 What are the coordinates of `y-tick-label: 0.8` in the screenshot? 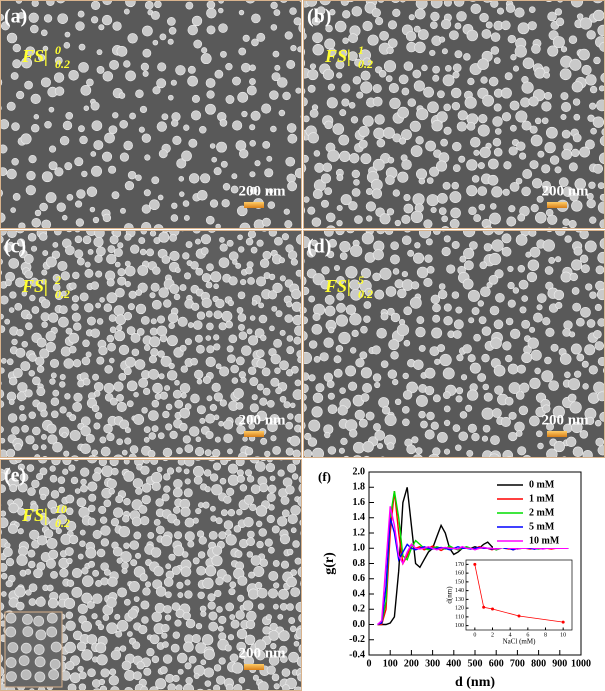 It's located at (359, 563).